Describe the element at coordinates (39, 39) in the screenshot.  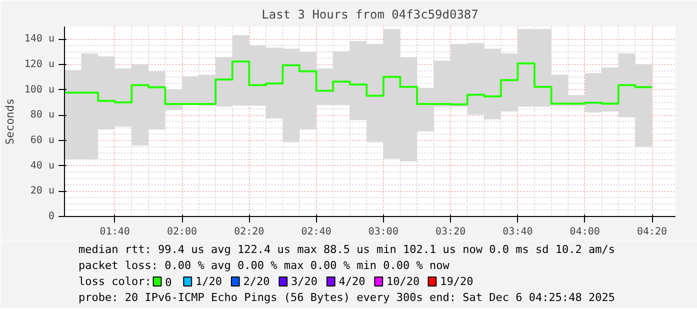
I see `y-tick-label: 140 u` at that location.